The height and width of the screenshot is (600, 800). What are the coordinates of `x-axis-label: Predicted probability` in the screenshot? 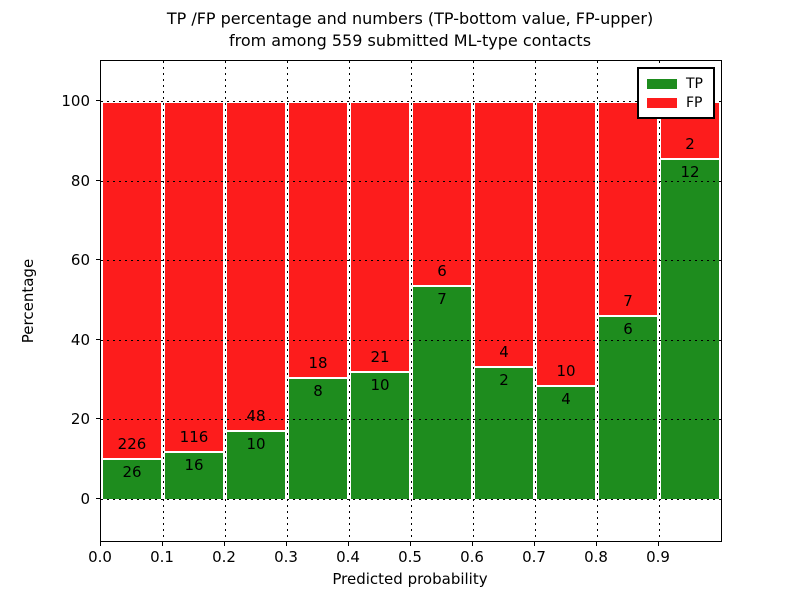 It's located at (410, 579).